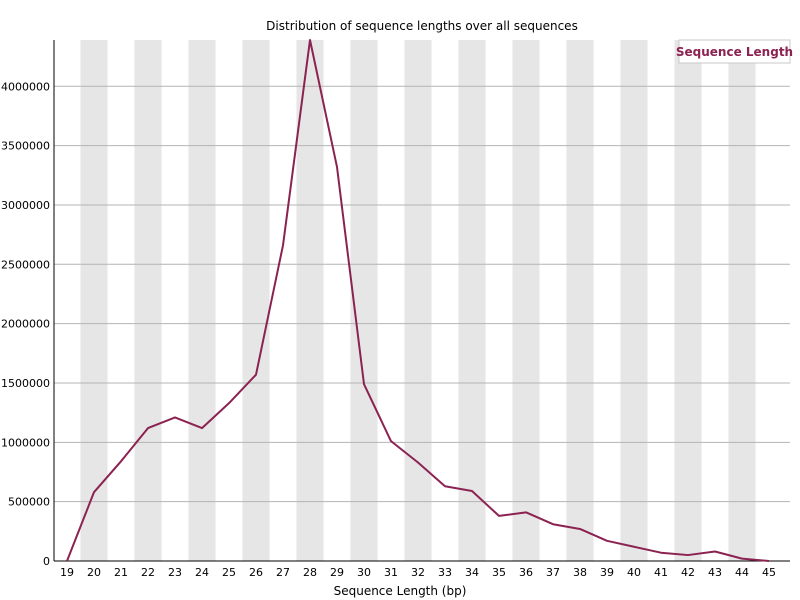 The width and height of the screenshot is (800, 600). What do you see at coordinates (688, 572) in the screenshot?
I see `x-tick-label: 42` at bounding box center [688, 572].